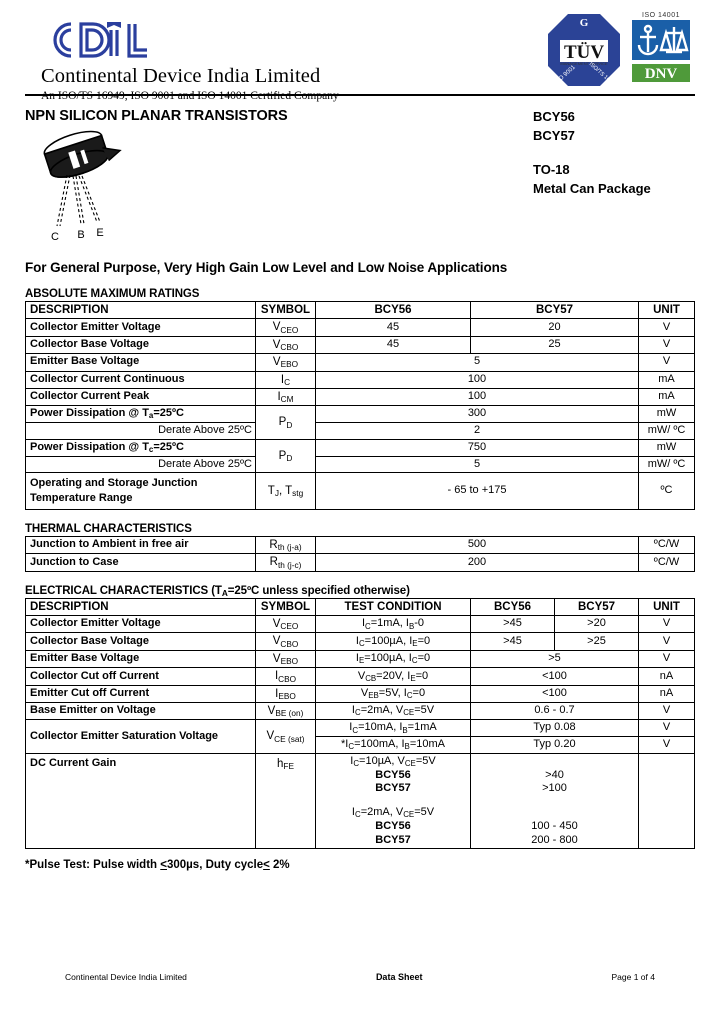 This screenshot has height=1012, width=720. What do you see at coordinates (140, 447) in the screenshot?
I see `row-description: Power Dissipation @ Tc=25ºC` at bounding box center [140, 447].